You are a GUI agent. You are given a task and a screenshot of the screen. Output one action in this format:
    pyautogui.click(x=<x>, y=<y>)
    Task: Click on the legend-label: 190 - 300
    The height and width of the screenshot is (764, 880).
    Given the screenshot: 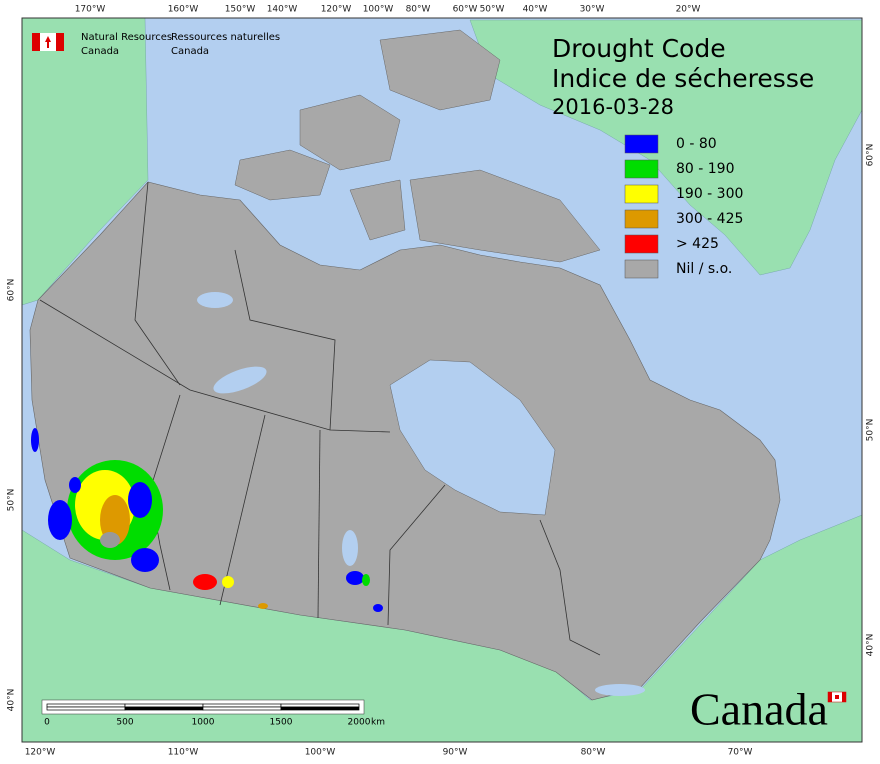 What is the action you would take?
    pyautogui.click(x=709, y=194)
    